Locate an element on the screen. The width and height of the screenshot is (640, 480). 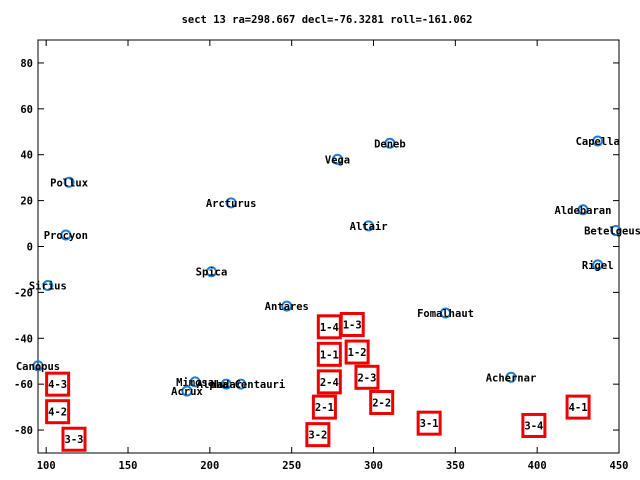
star-label: Sirius is located at coordinates (48, 287).